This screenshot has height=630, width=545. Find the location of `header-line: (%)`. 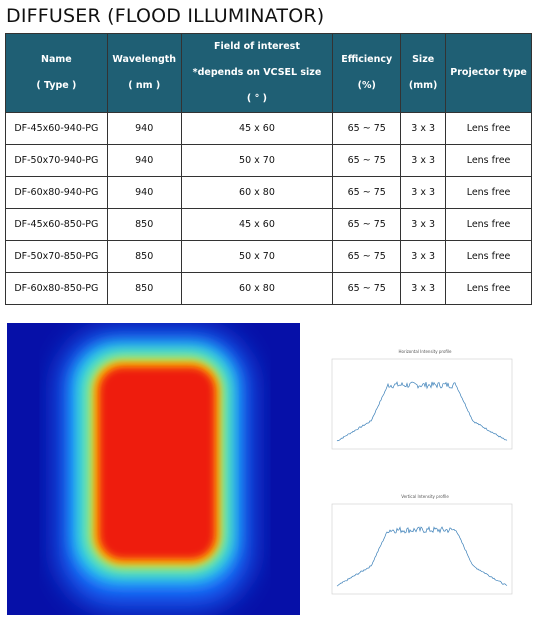

header-line: (%) is located at coordinates (366, 85).